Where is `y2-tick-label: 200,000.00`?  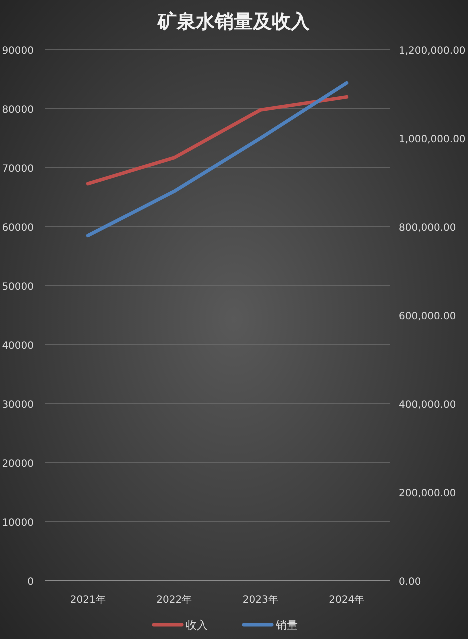 y2-tick-label: 200,000.00 is located at coordinates (427, 494).